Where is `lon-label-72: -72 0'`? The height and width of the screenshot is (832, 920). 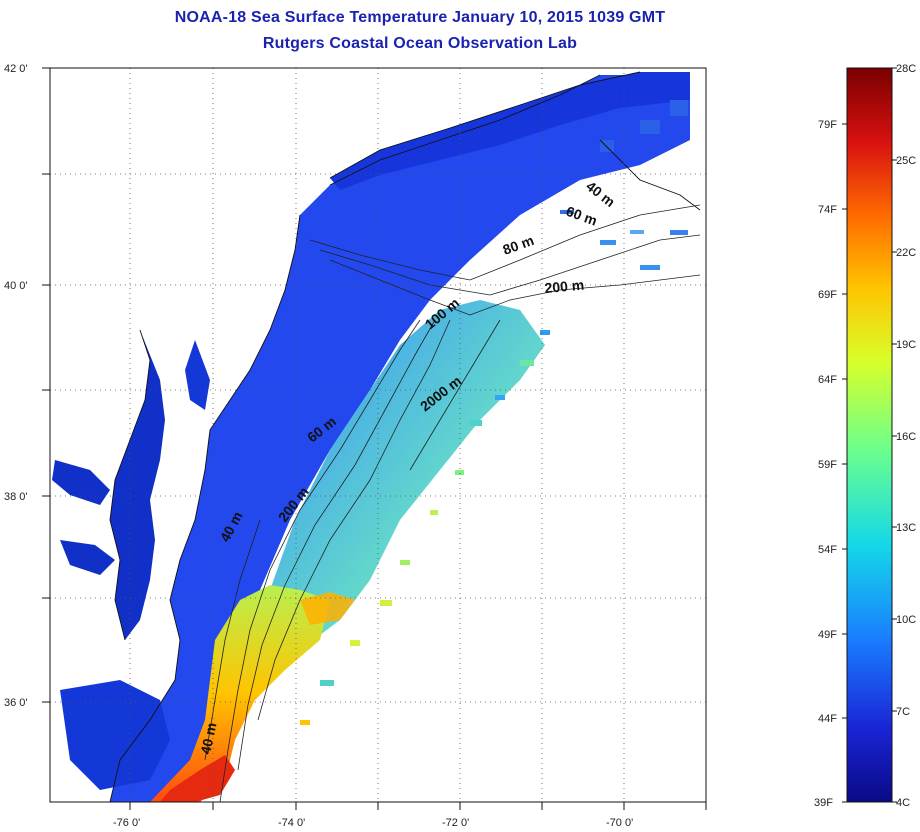
lon-label-72: -72 0' is located at coordinates (455, 823).